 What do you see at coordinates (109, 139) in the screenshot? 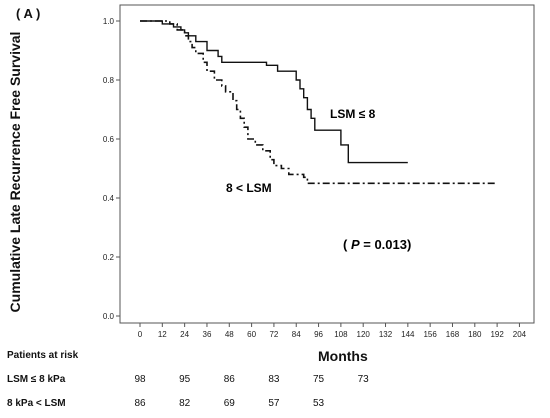
I see `y-tick-label: 0.6` at bounding box center [109, 139].